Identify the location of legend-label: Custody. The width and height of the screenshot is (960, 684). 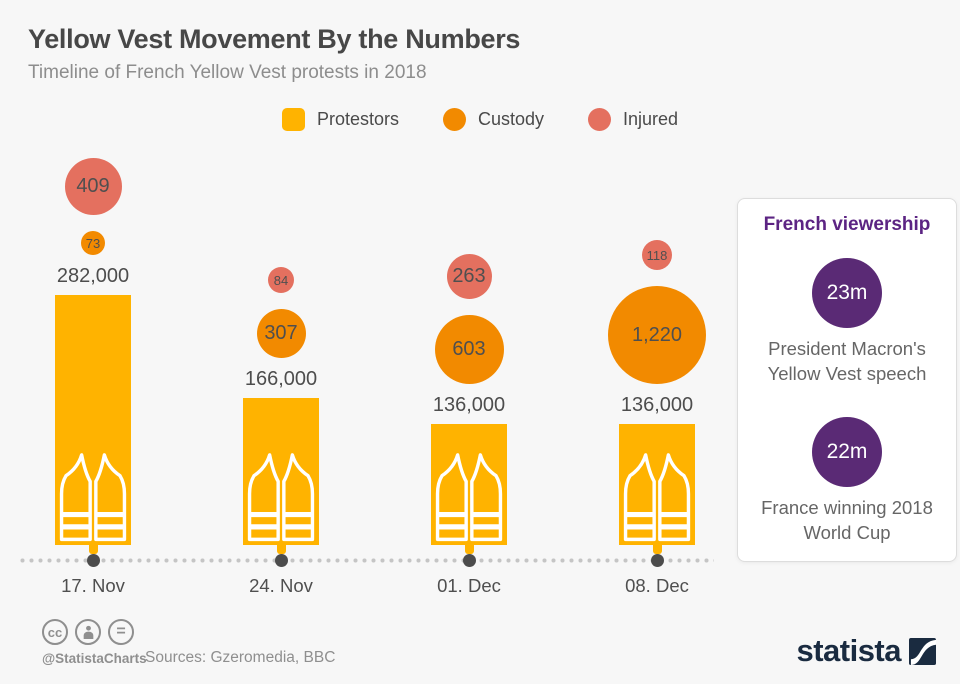
(511, 119).